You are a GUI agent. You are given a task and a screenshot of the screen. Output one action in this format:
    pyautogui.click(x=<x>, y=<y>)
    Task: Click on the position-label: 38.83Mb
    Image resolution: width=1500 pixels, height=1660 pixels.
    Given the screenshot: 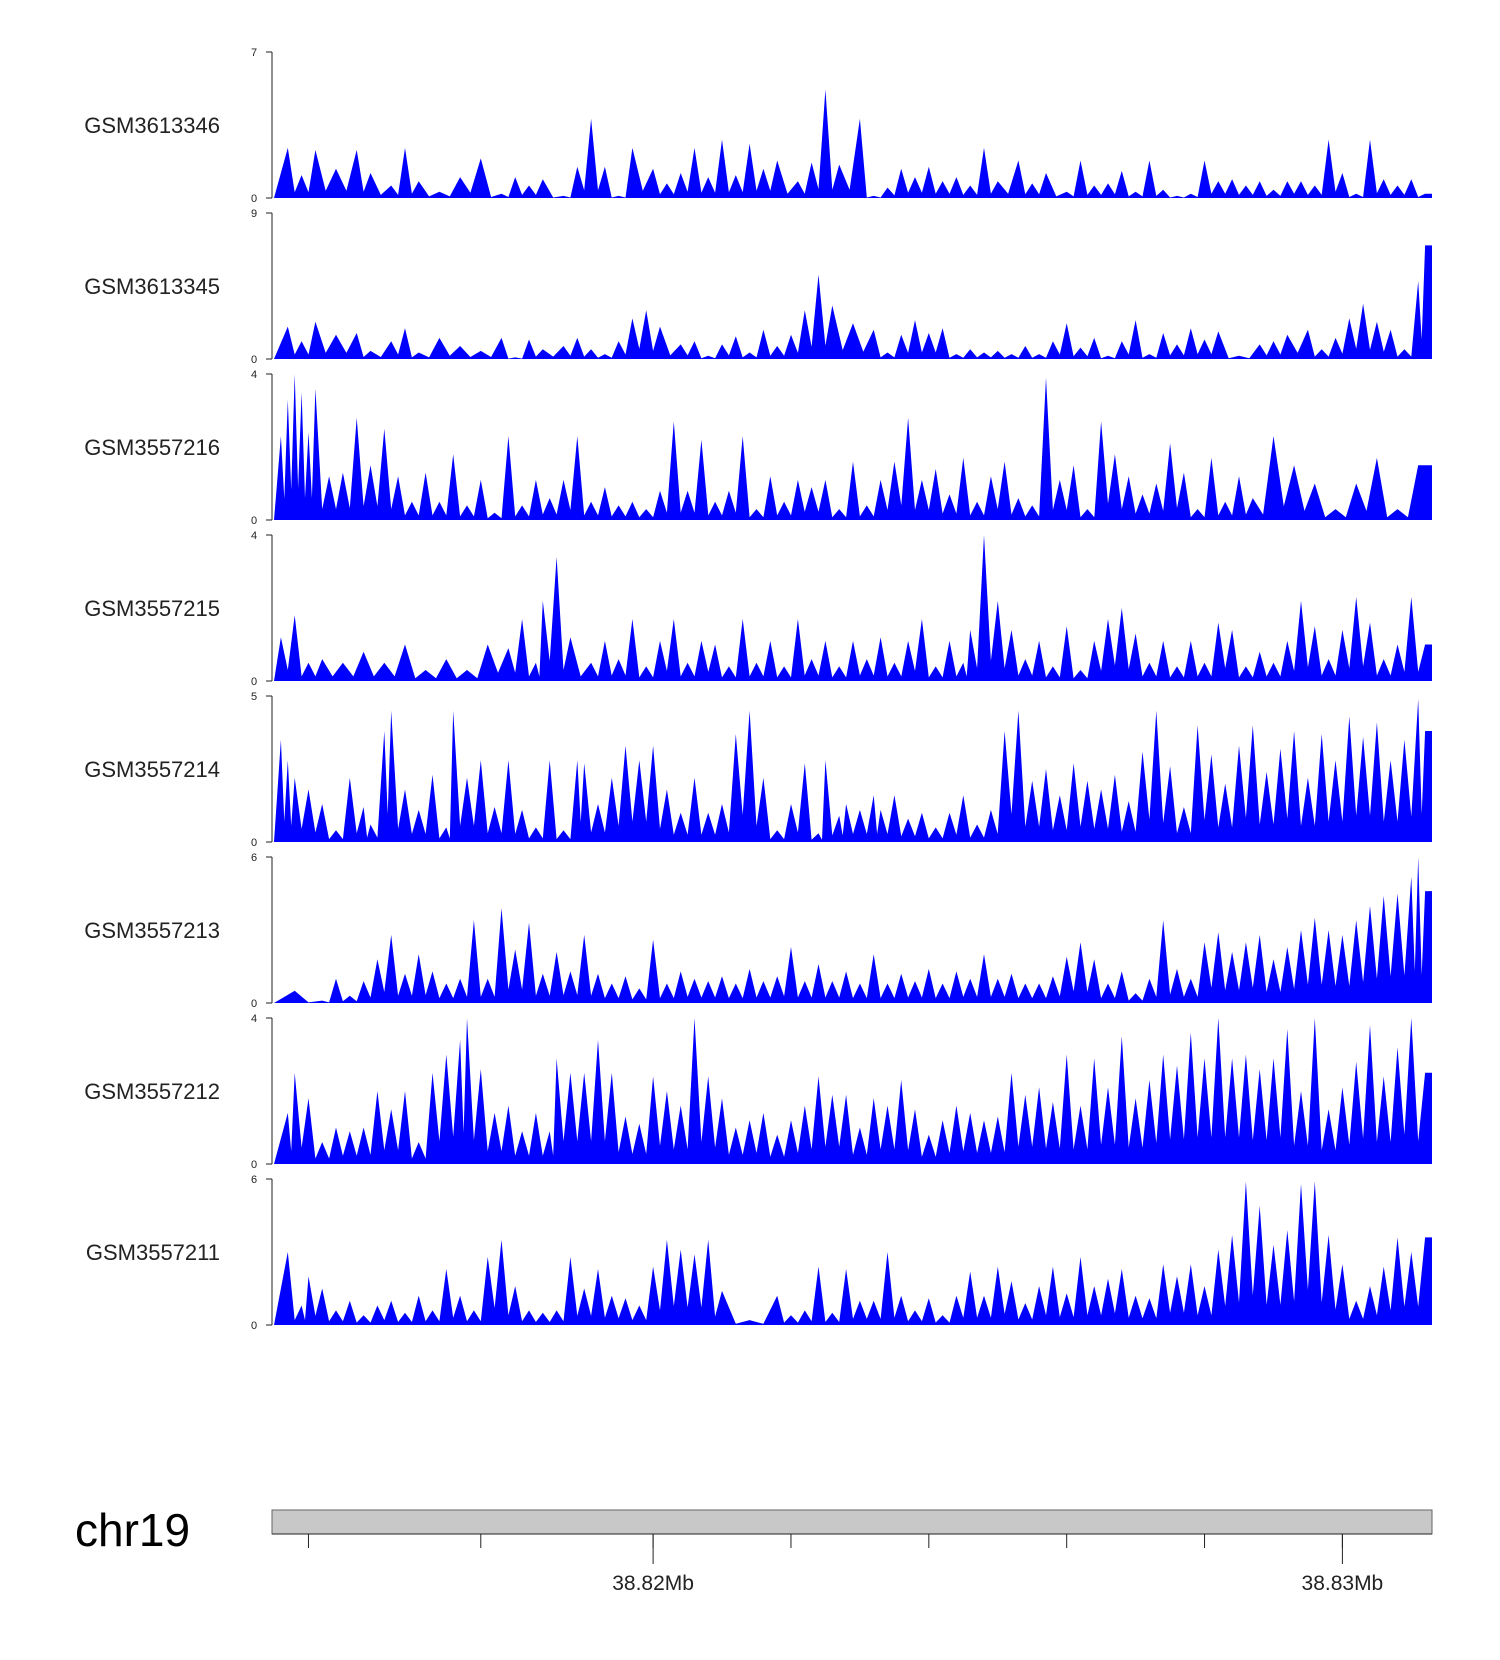 What is the action you would take?
    pyautogui.click(x=1343, y=1583)
    